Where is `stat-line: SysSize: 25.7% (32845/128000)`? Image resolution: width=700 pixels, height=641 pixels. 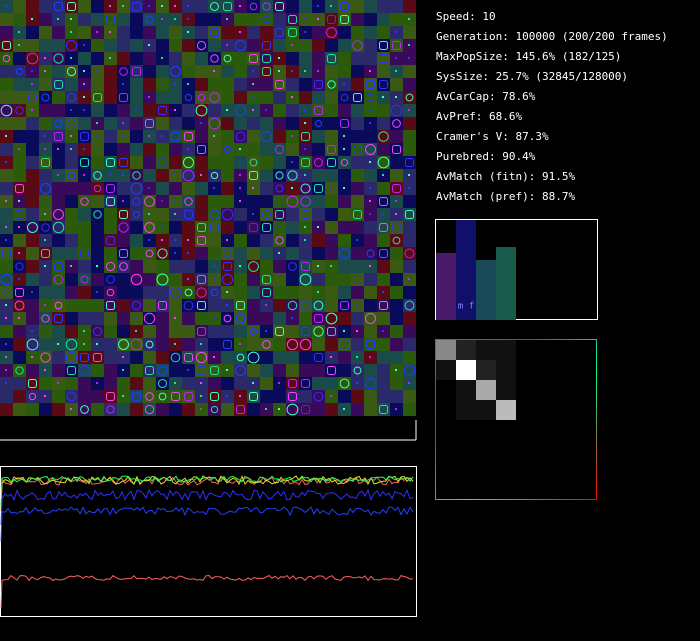
stat-line: SysSize: 25.7% (32845/128000) is located at coordinates (532, 76).